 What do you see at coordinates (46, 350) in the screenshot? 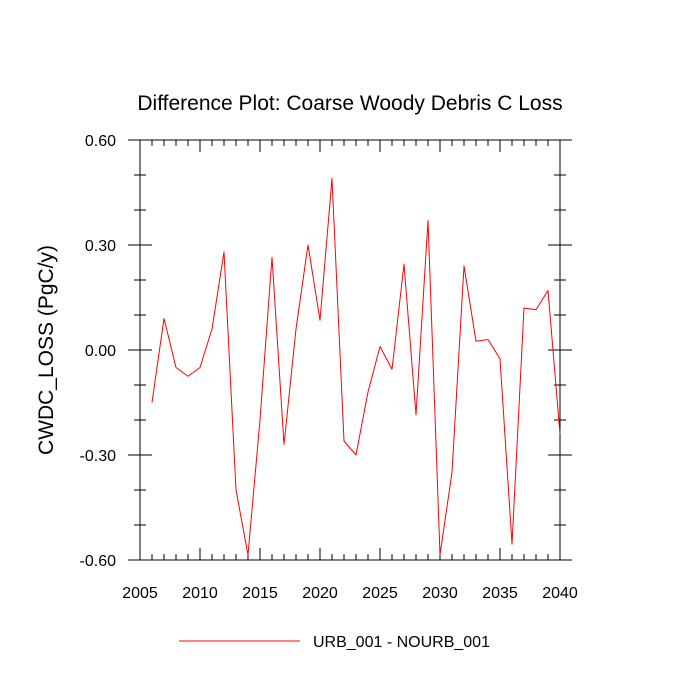
I see `y-axis-label: CWDC_LOSS (PgC/y)` at bounding box center [46, 350].